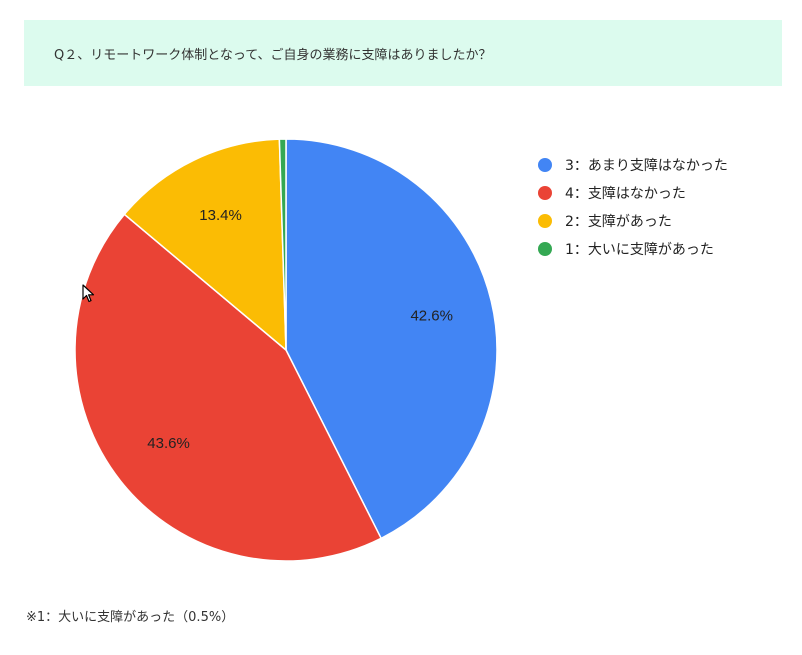  I want to click on footnote: ※1：大いに支障があった（0.5%）, so click(130, 617).